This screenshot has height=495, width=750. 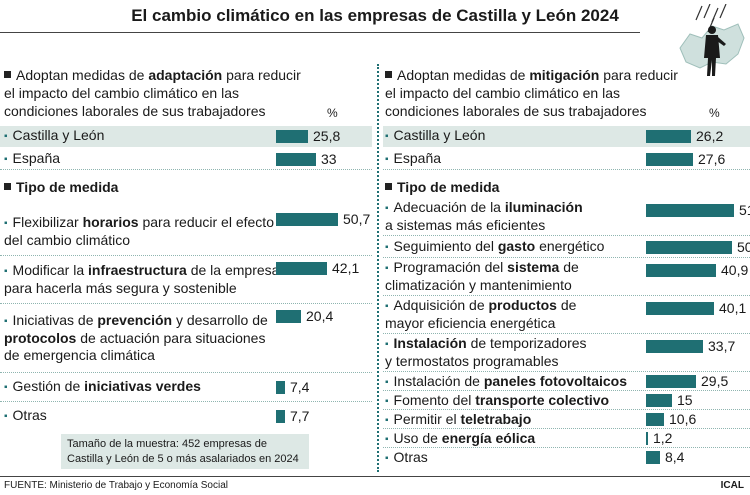 What do you see at coordinates (327, 136) in the screenshot?
I see `region-value: 25,8` at bounding box center [327, 136].